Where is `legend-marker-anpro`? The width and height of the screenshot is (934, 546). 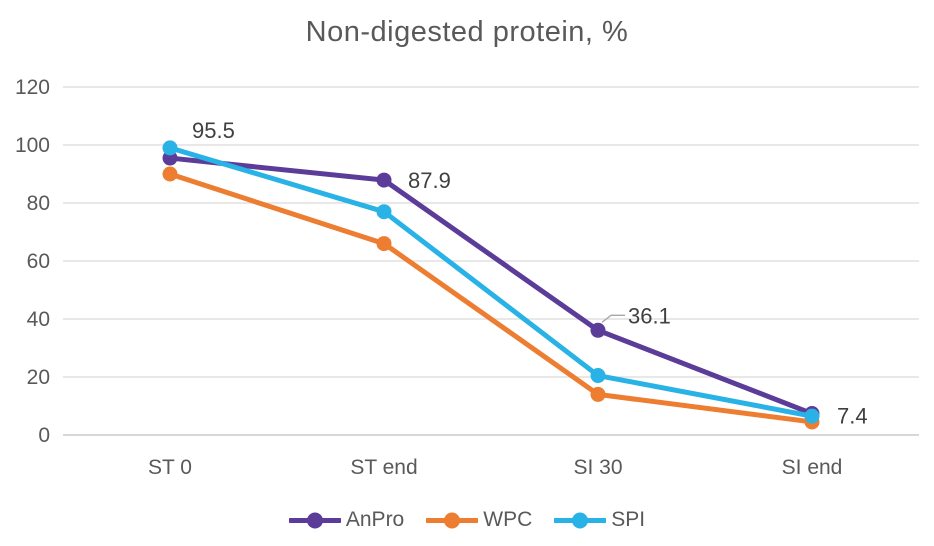 legend-marker-anpro is located at coordinates (314, 520).